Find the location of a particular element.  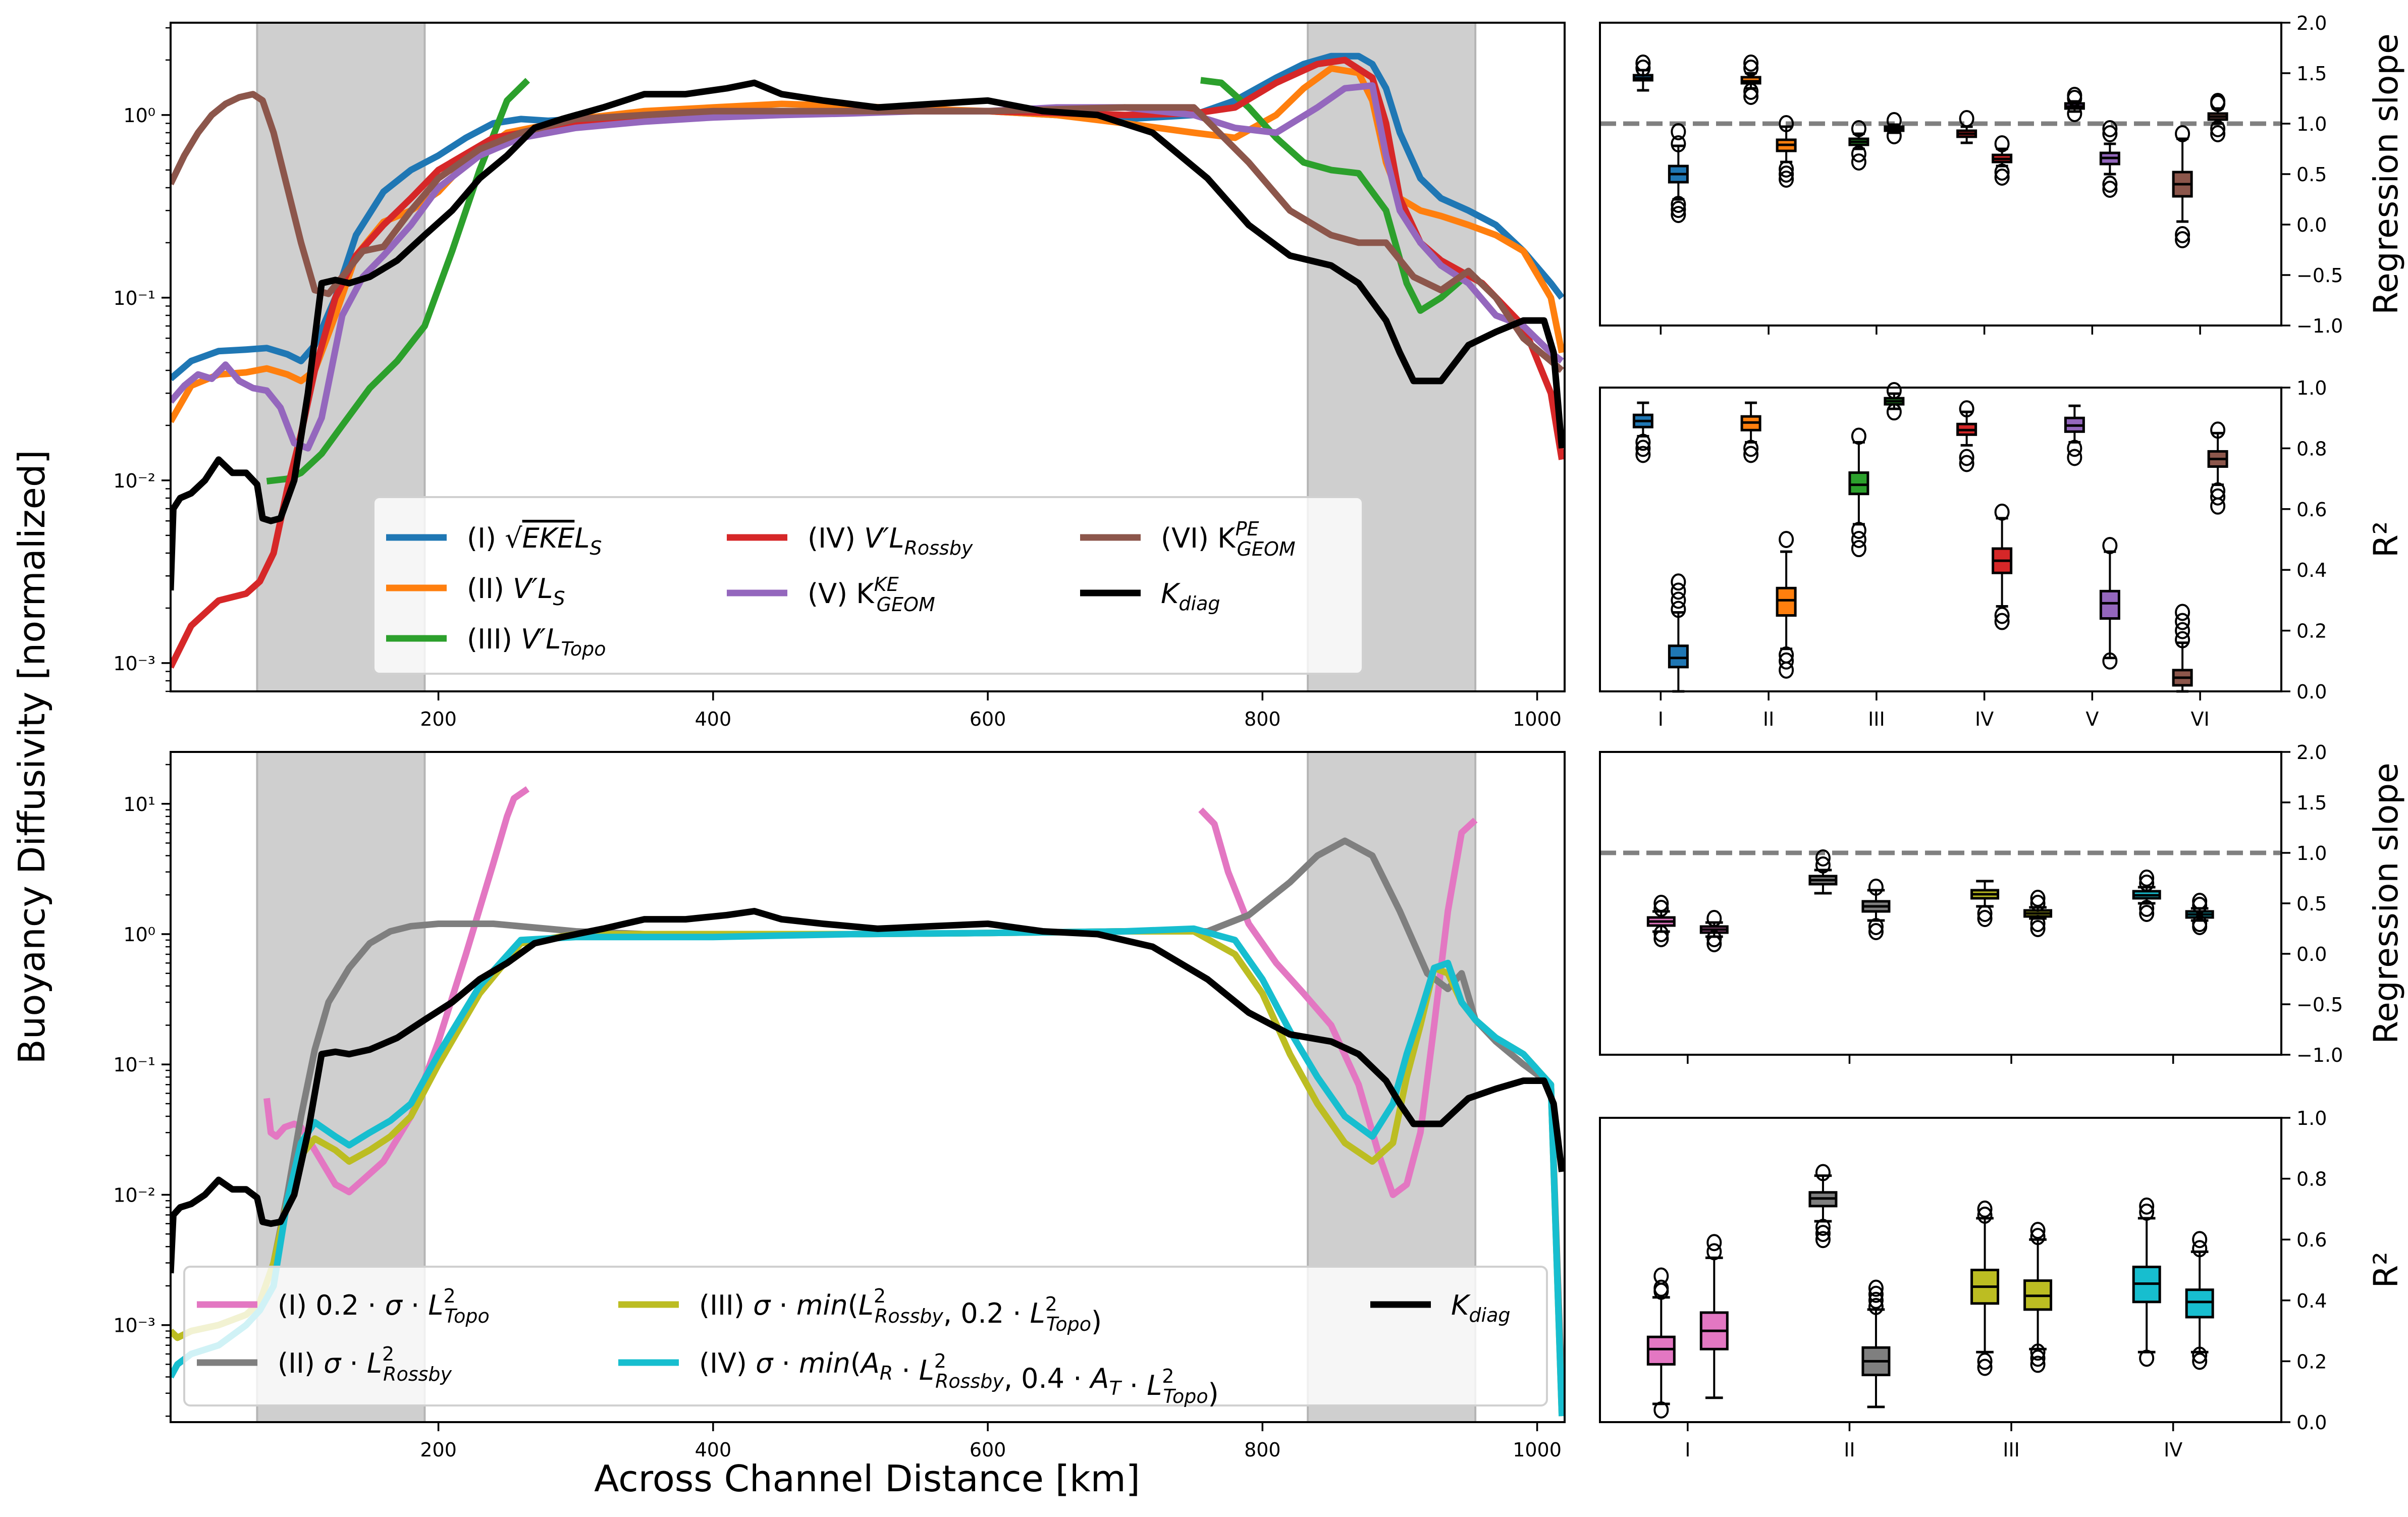

box-III-a is located at coordinates (1985, 904).